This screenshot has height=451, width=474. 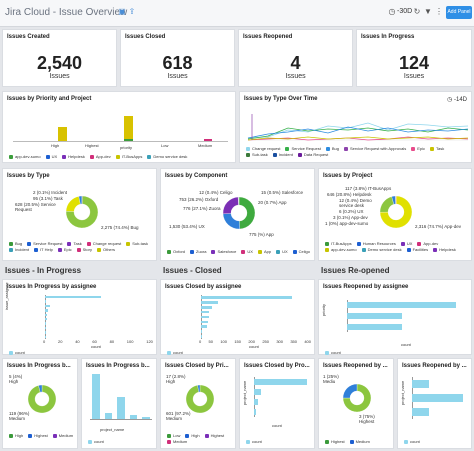 What do you see at coordinates (376, 243) in the screenshot?
I see `legend-item: Human Resources` at bounding box center [376, 243].